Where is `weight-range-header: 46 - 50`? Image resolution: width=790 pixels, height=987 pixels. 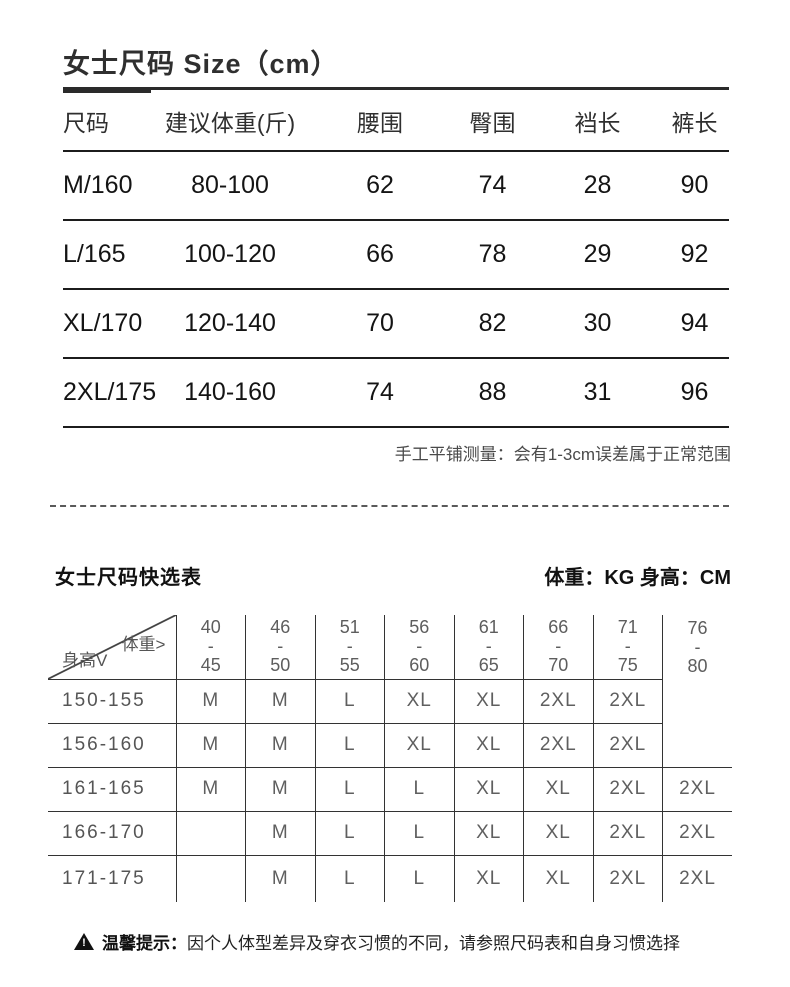
weight-range-header: 46 - 50 is located at coordinates (280, 647).